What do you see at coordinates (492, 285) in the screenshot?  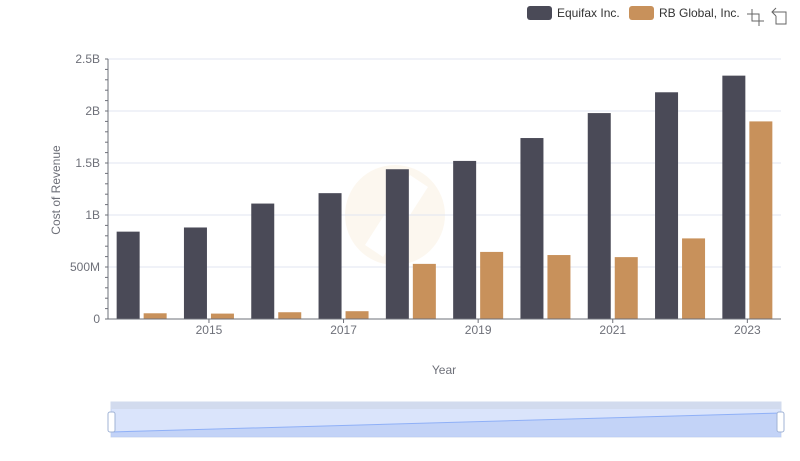 I see `bar-rb-global-2019` at bounding box center [492, 285].